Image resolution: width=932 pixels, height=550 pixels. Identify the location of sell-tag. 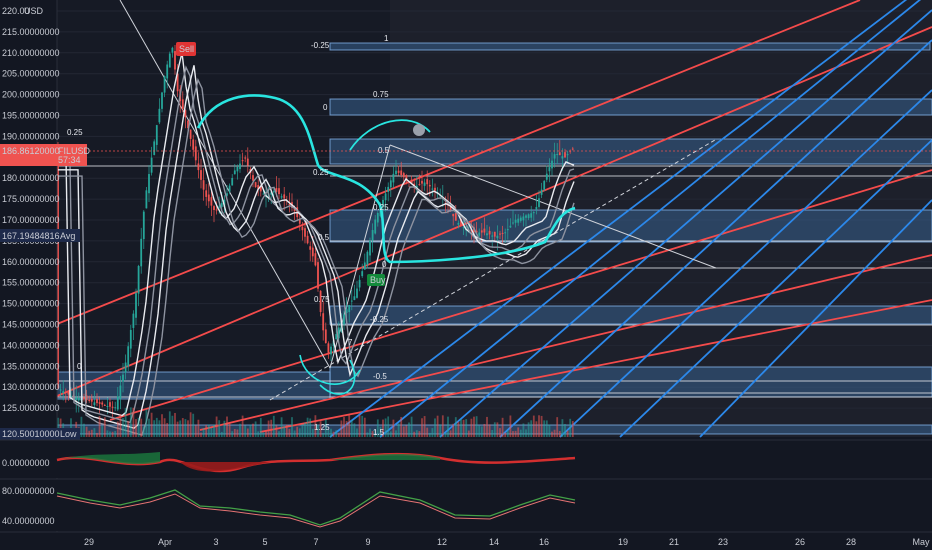
(186, 49).